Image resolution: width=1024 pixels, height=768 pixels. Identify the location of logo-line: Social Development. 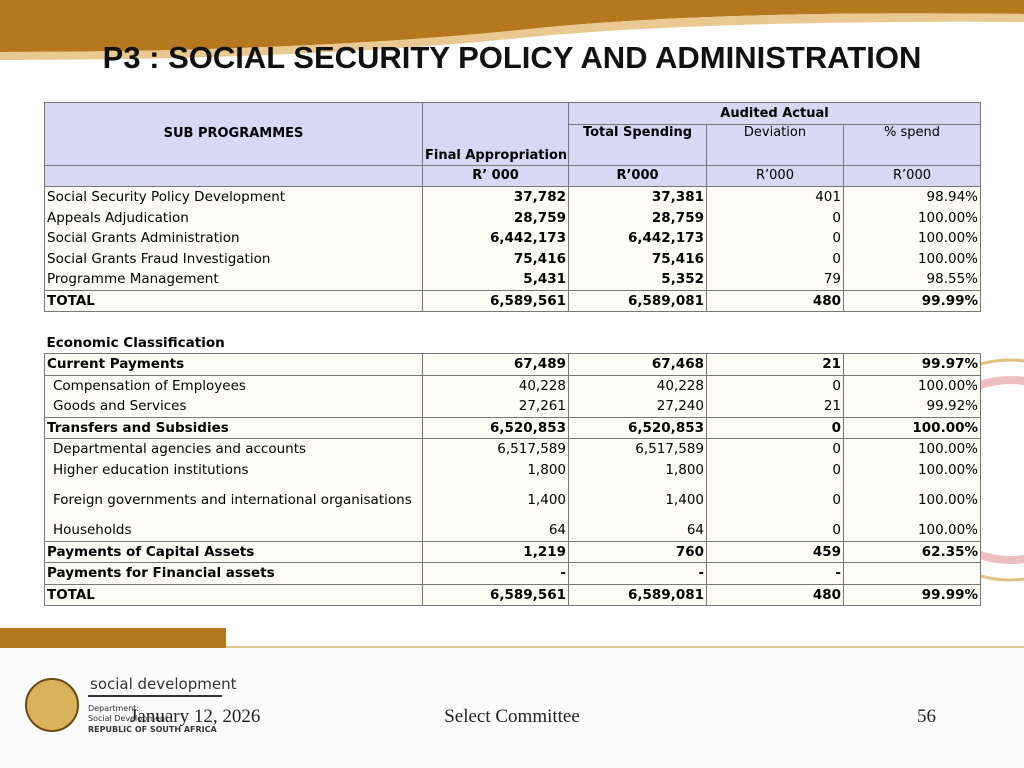
(128, 718).